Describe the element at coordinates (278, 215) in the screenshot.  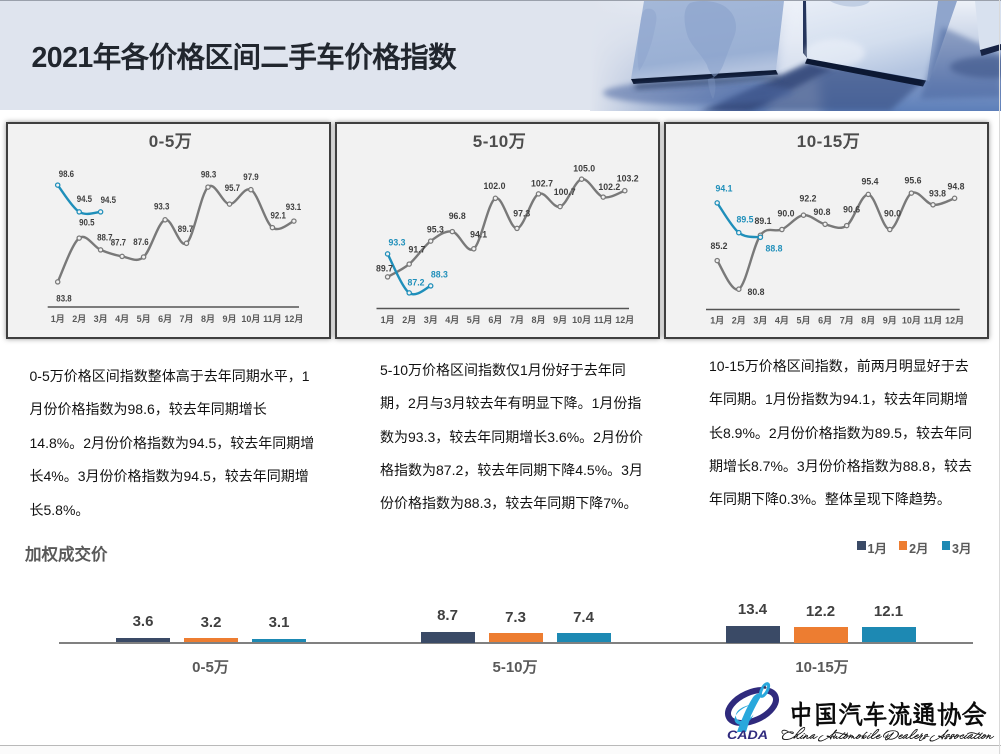
I see `svg-text: 92.1` at that location.